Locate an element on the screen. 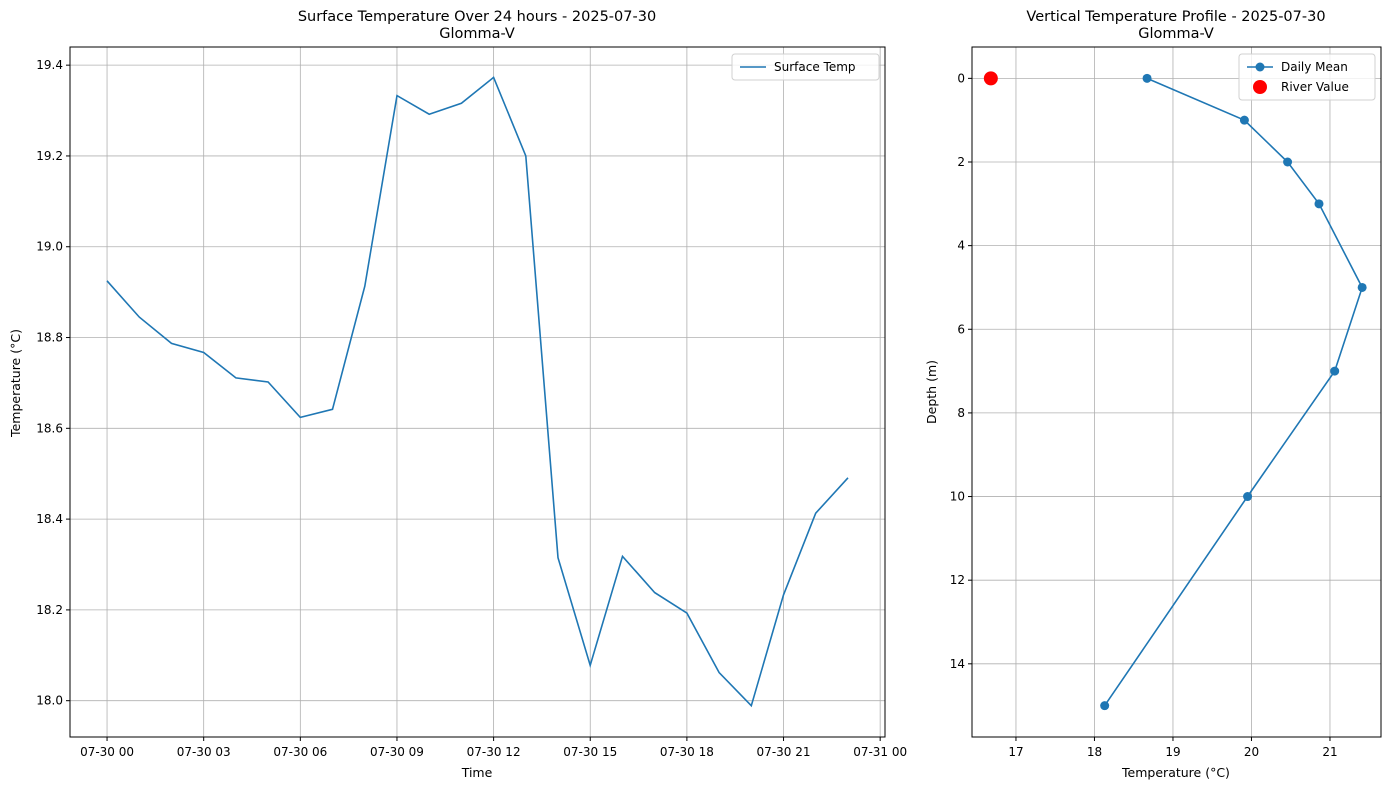 The width and height of the screenshot is (1389, 790). y-tick-label: 18.0 is located at coordinates (49, 701).